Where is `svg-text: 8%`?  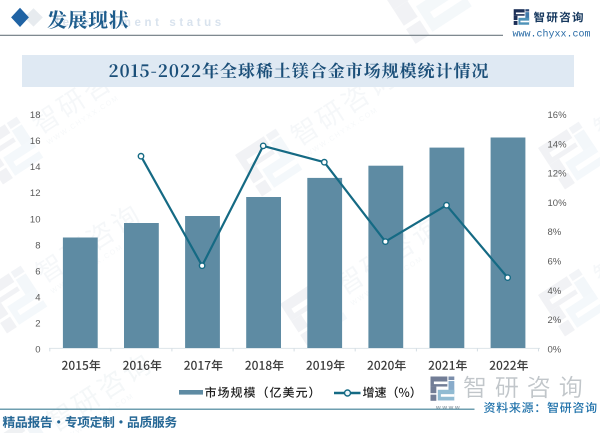
svg-text: 8% is located at coordinates (555, 232).